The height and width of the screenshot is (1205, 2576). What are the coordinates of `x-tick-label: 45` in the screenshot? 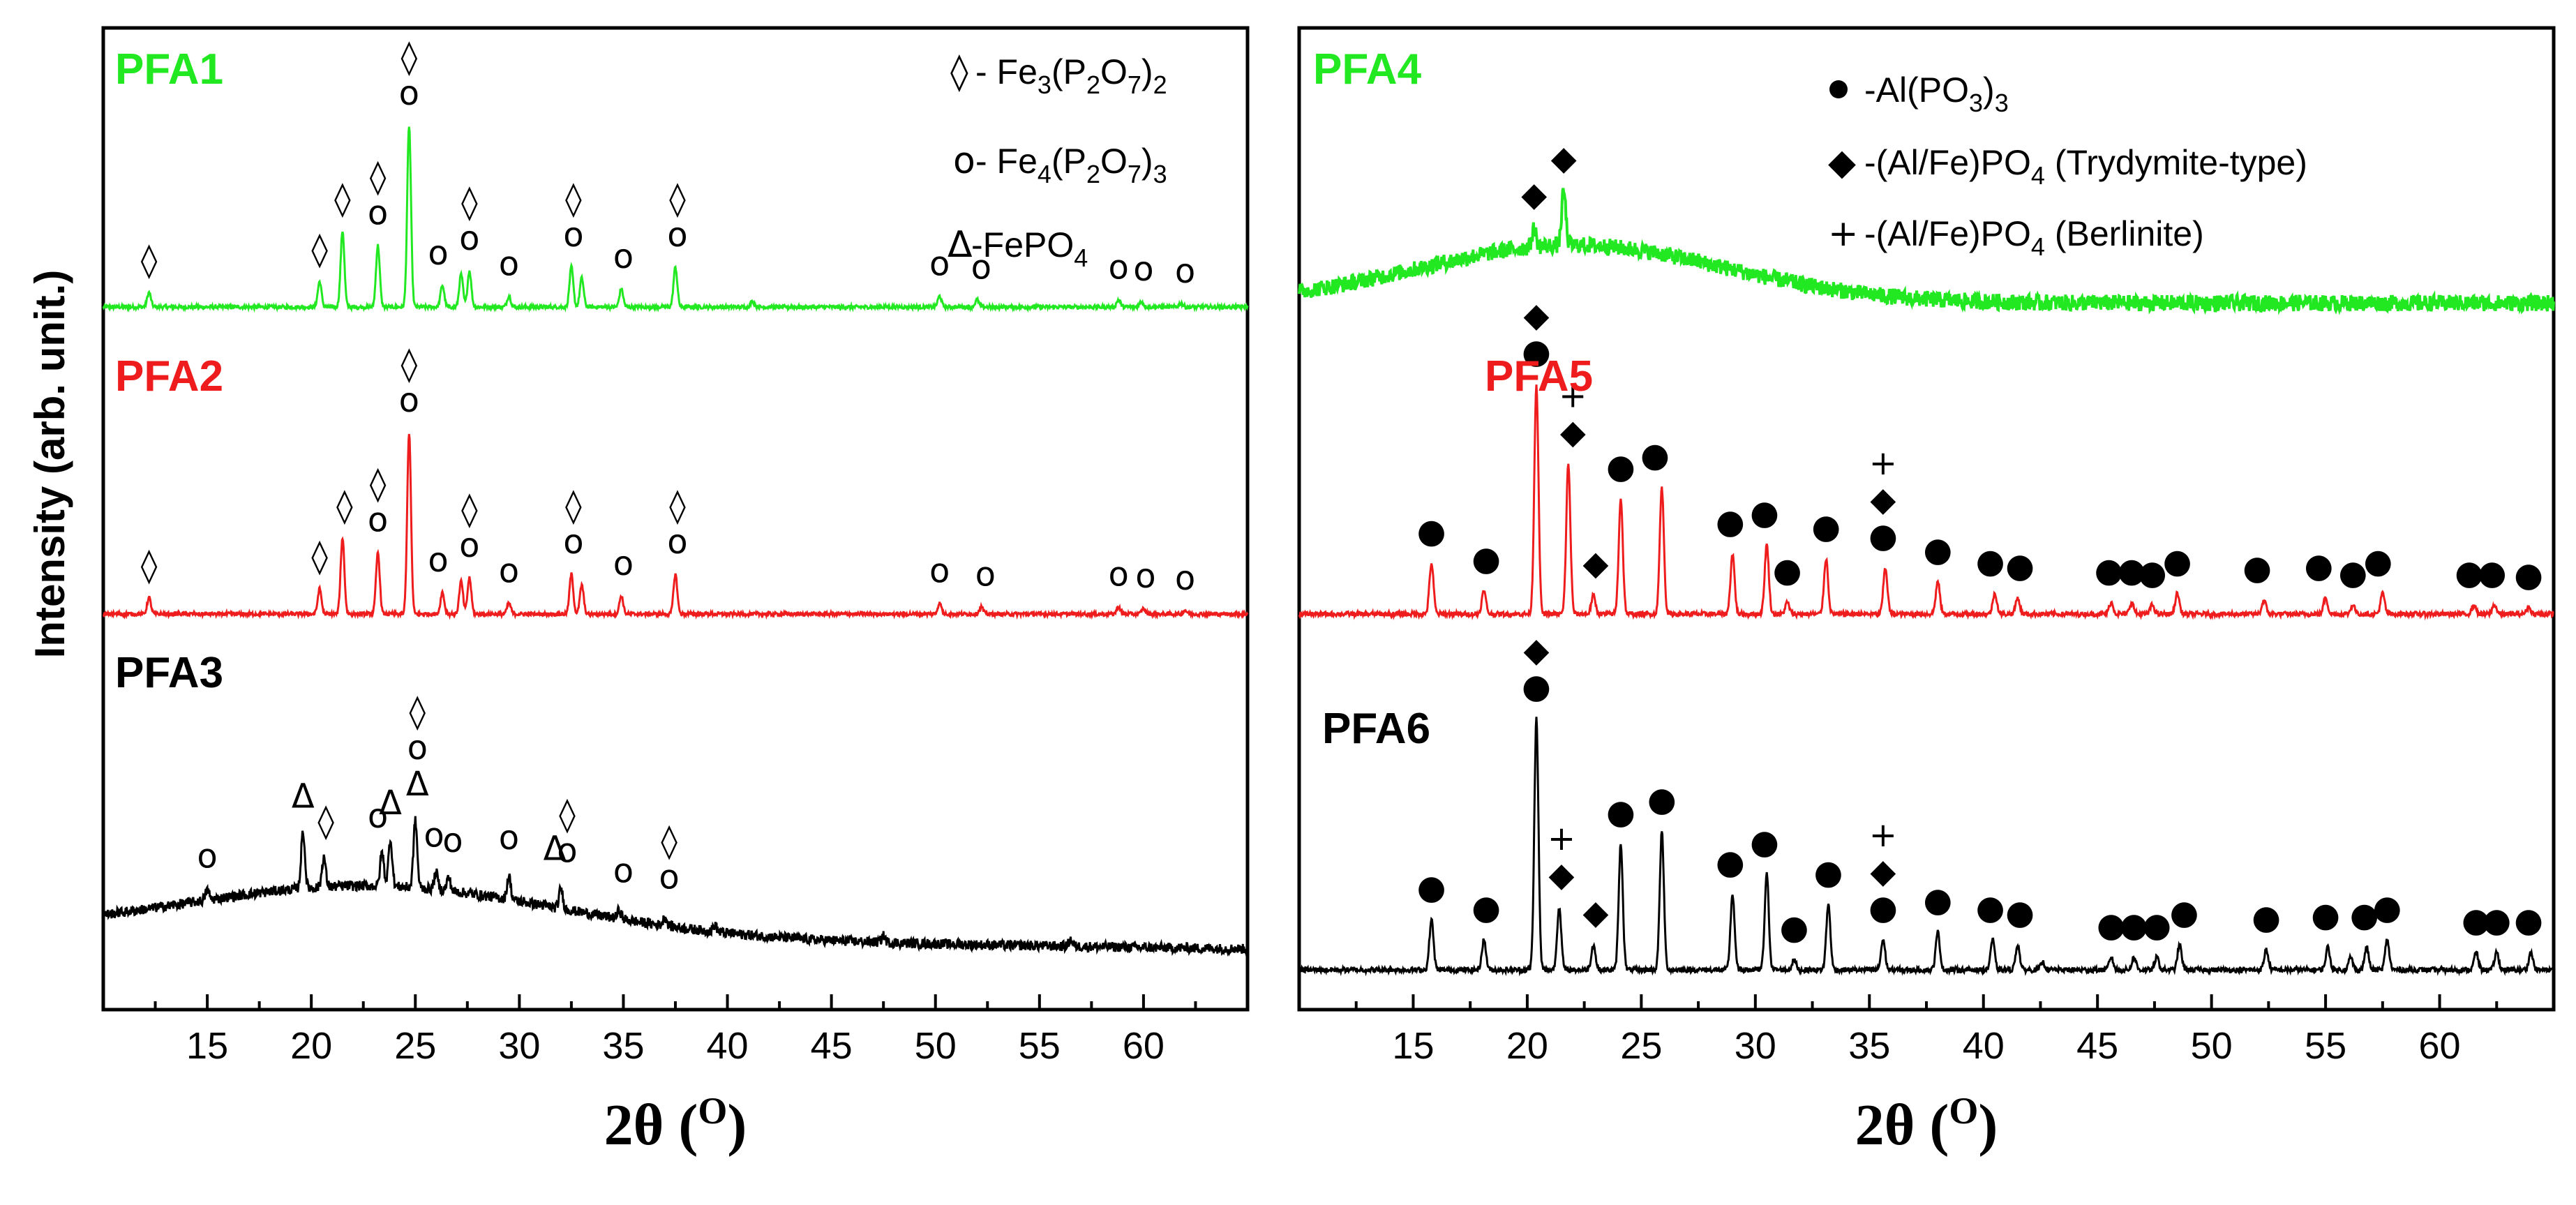 It's located at (2097, 1046).